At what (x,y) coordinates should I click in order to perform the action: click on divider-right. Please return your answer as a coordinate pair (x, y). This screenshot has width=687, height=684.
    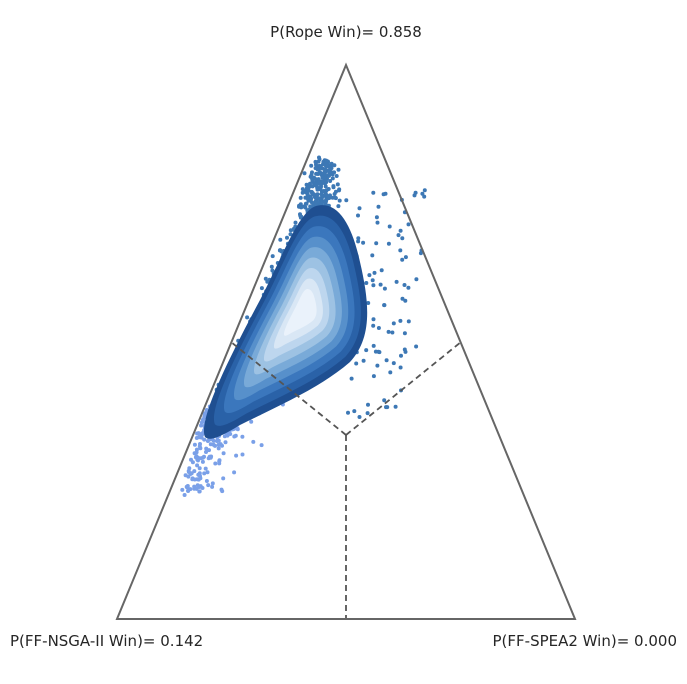
    Looking at the image, I should click on (403, 388).